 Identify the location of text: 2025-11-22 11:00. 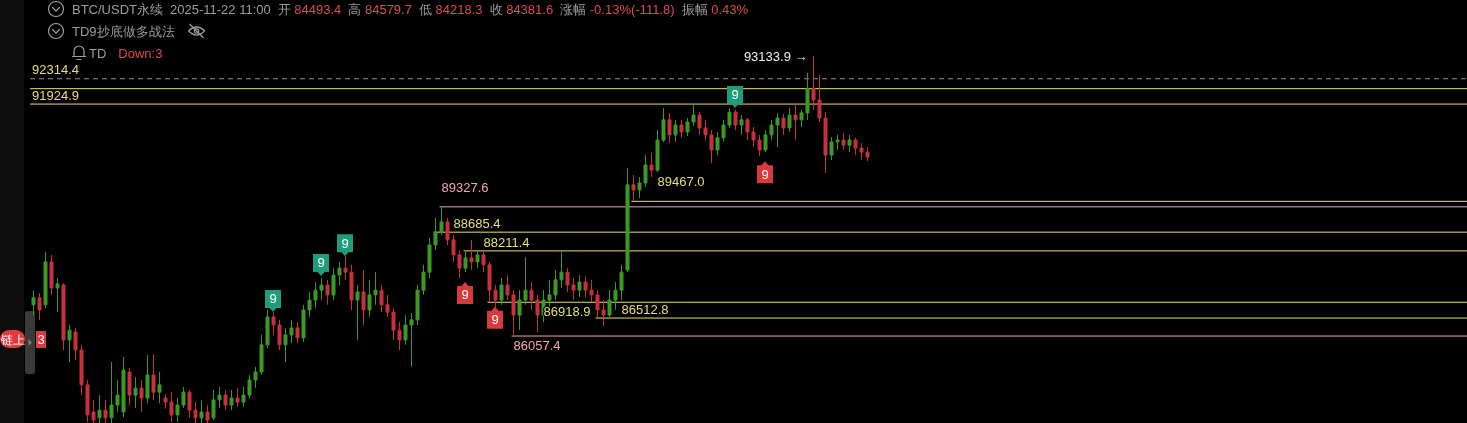
(220, 9).